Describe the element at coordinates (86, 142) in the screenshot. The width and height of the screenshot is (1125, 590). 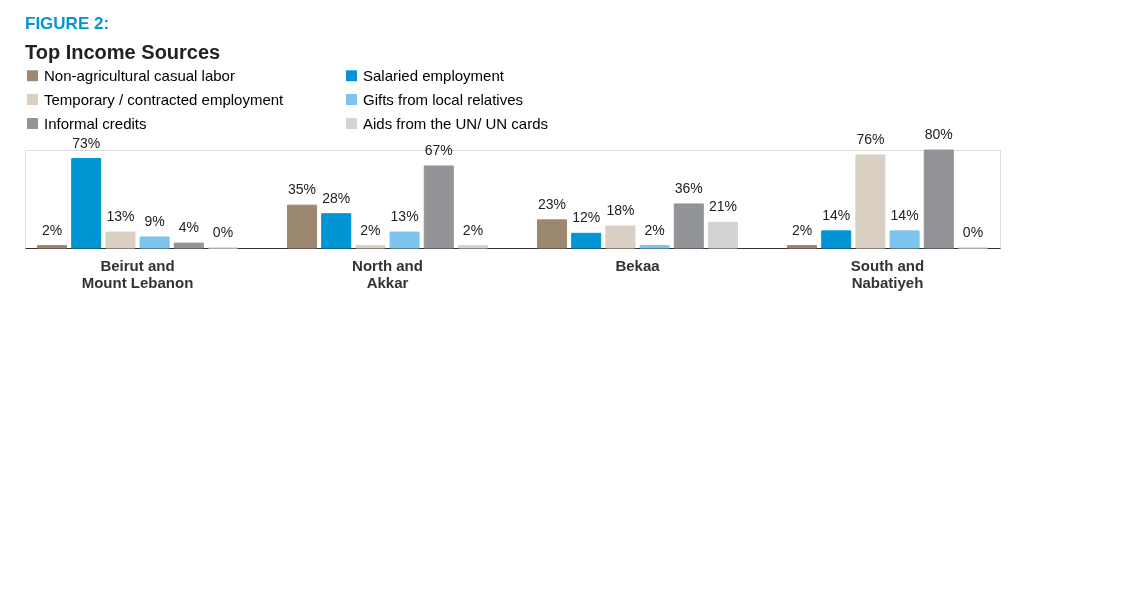
I see `data-label: 73%` at that location.